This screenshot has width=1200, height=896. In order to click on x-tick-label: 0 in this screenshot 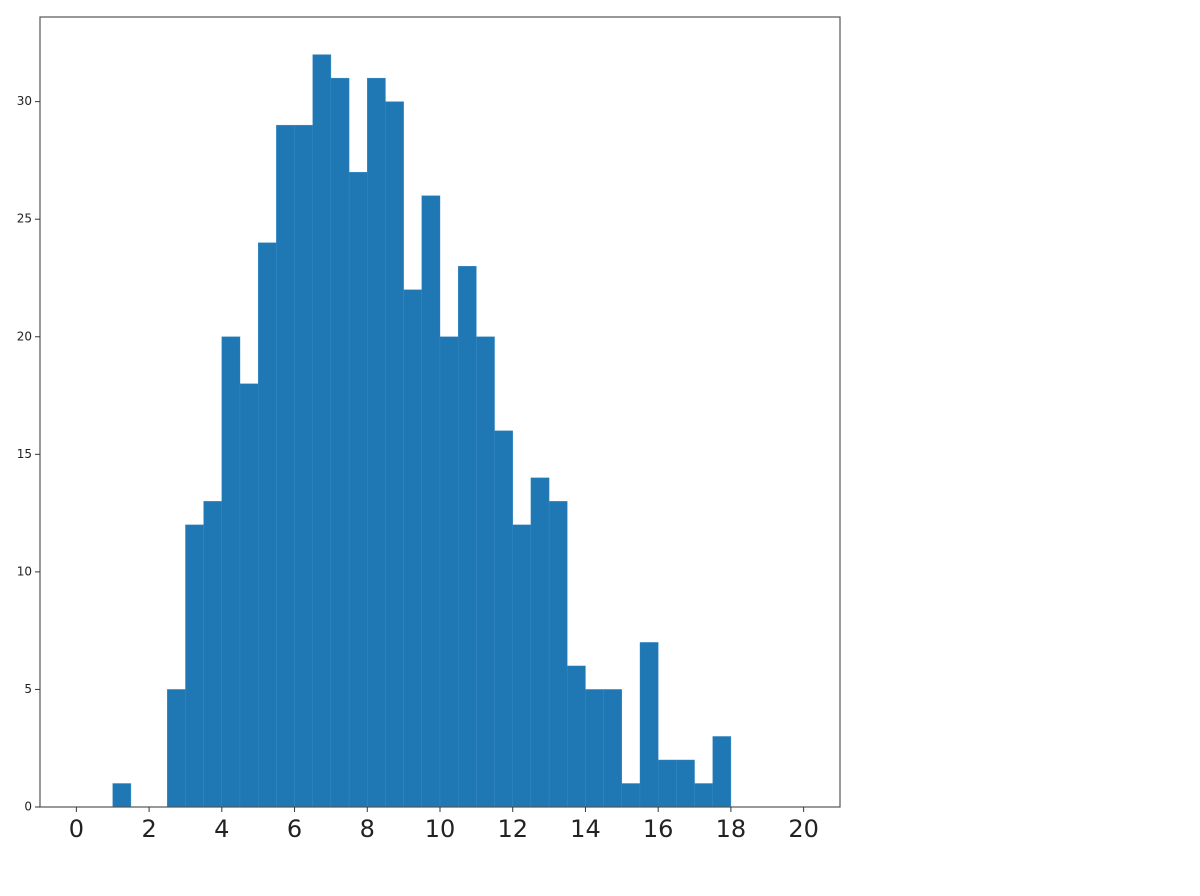, I will do `click(76, 829)`.